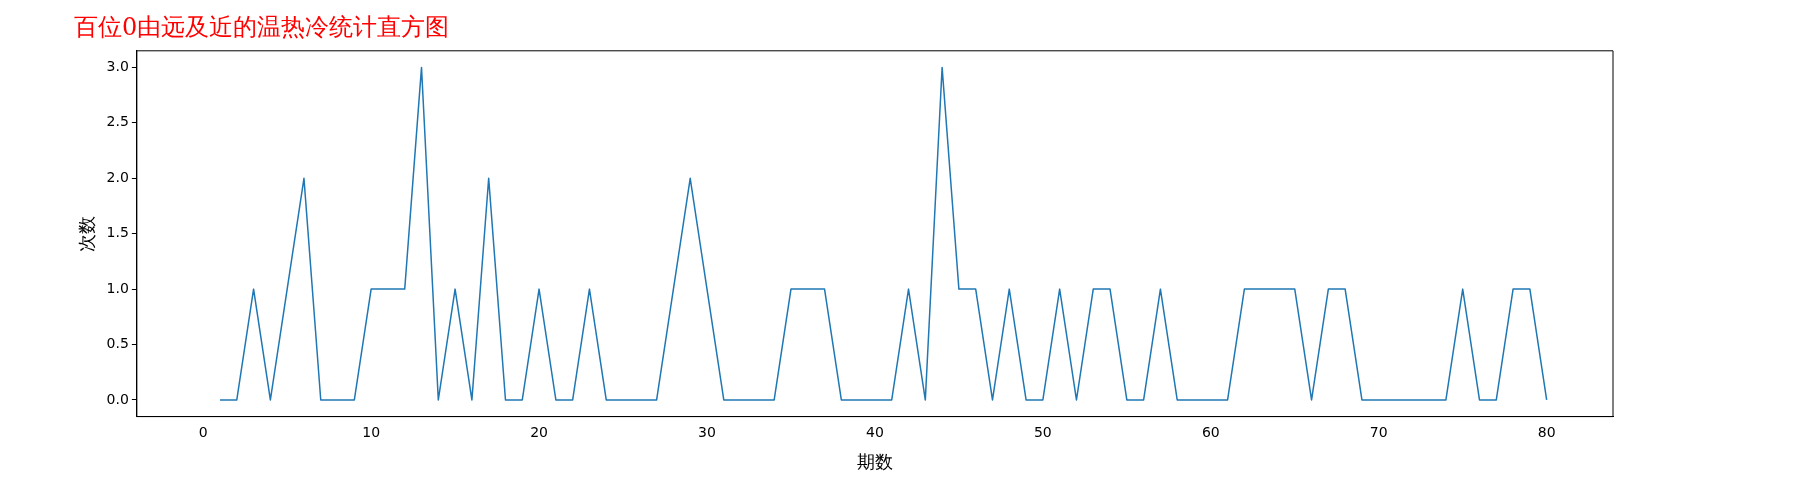 This screenshot has width=1799, height=478. Describe the element at coordinates (874, 461) in the screenshot. I see `x-axis-title: 期数` at that location.